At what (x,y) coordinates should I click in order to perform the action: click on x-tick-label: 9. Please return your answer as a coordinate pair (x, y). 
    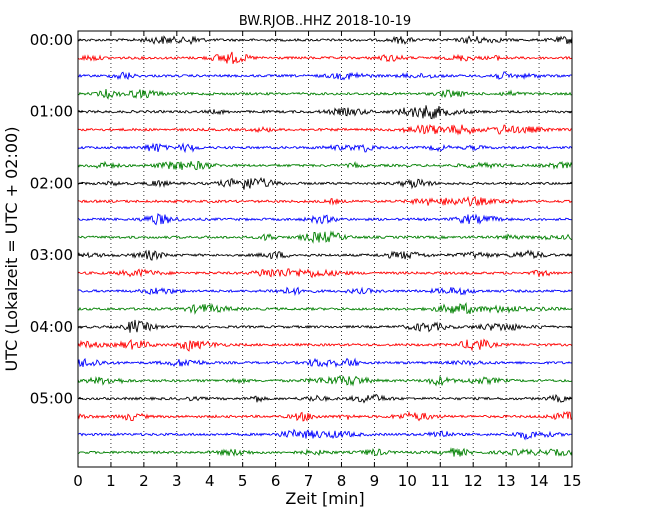
    Looking at the image, I should click on (375, 481).